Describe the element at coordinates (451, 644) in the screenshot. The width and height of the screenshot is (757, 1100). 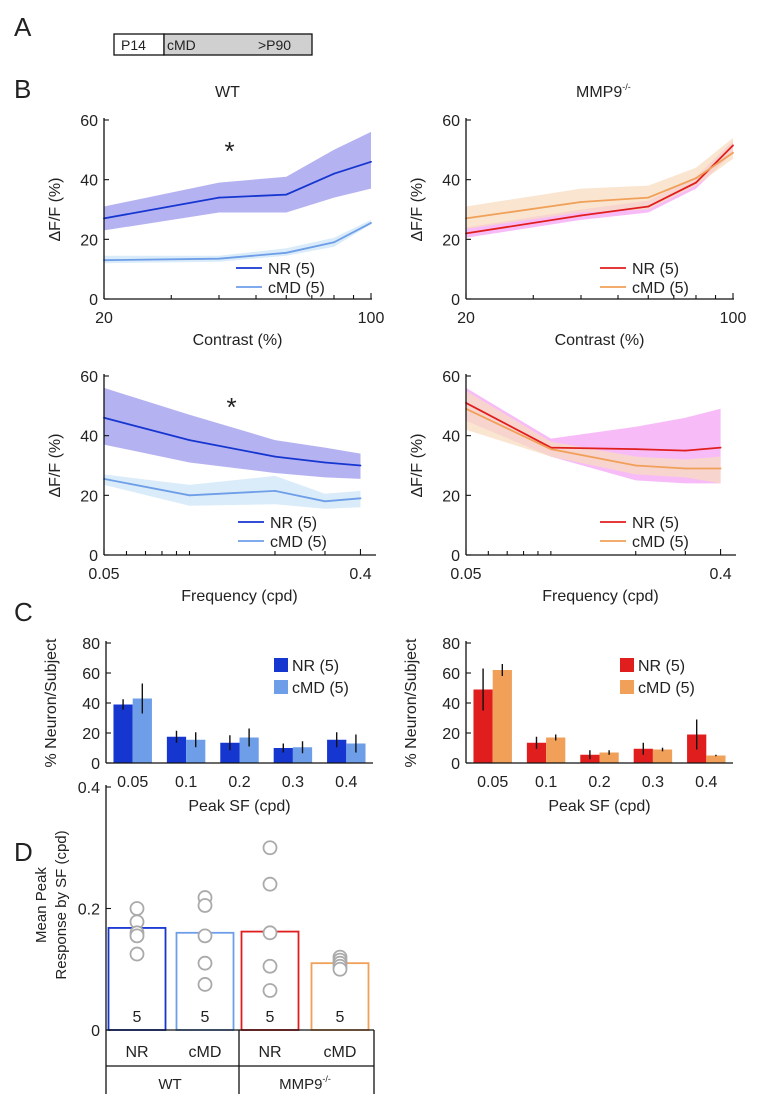
I see `ko_peak_sf-ytick-label: 80` at that location.